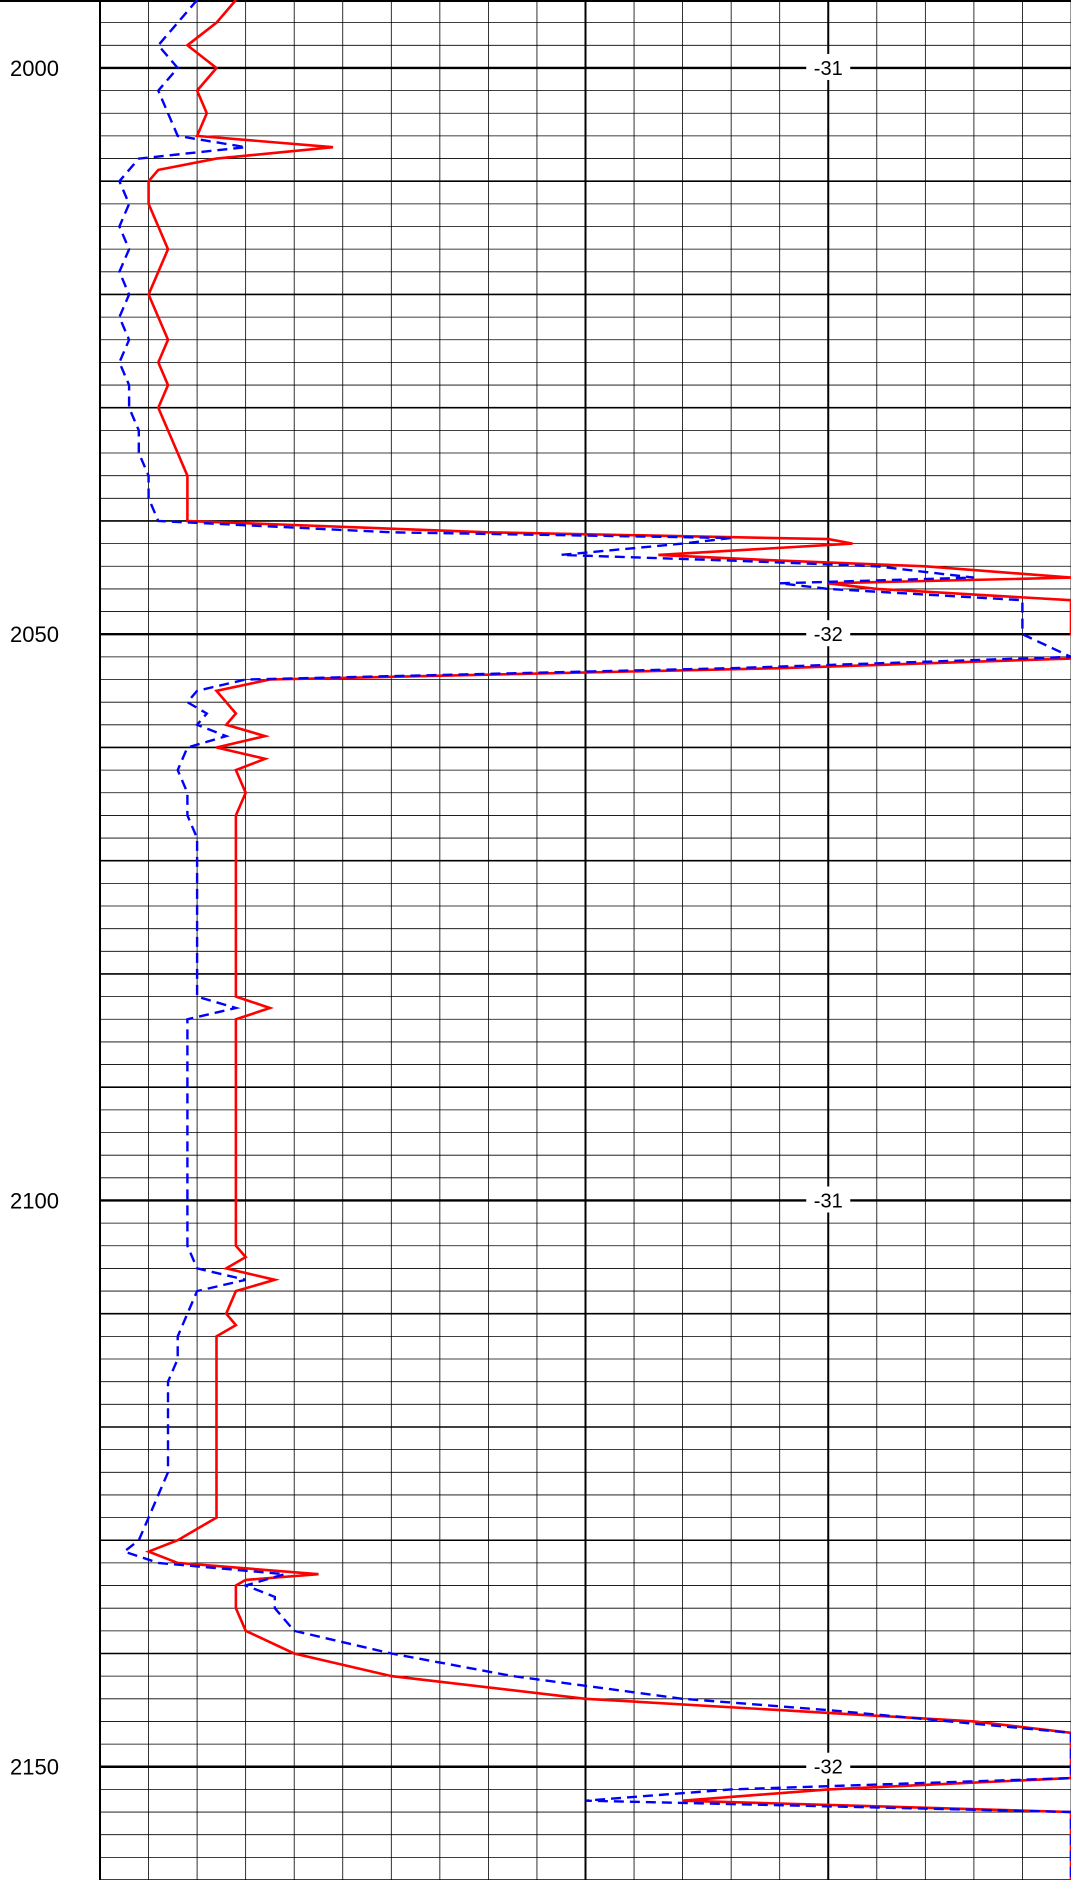 This screenshot has height=1880, width=1071. I want to click on depth-tick-label: 2150, so click(34, 1767).